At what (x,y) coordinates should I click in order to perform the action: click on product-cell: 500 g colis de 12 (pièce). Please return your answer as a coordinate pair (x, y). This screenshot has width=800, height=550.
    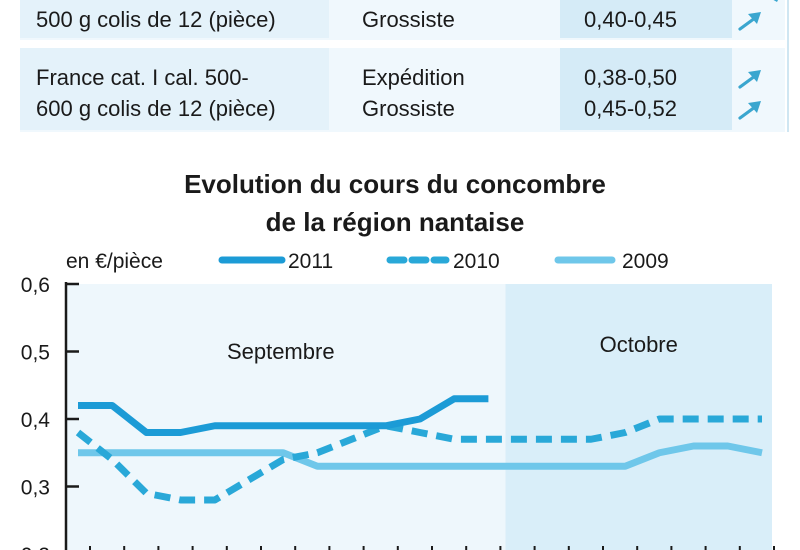
    Looking at the image, I should click on (174, 19).